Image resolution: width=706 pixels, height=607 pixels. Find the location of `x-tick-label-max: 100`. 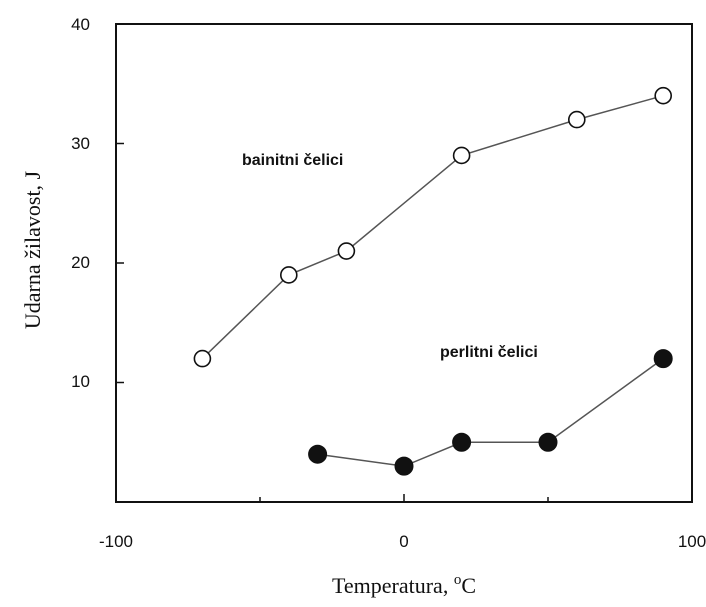

x-tick-label-max: 100 is located at coordinates (692, 541).